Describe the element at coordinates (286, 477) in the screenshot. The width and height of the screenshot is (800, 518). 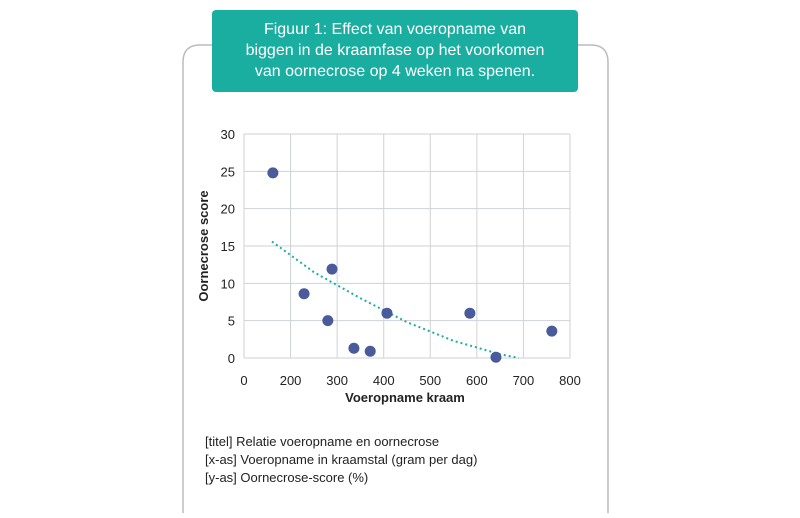
I see `note: [y-as] Oornecrose-score (%)` at that location.